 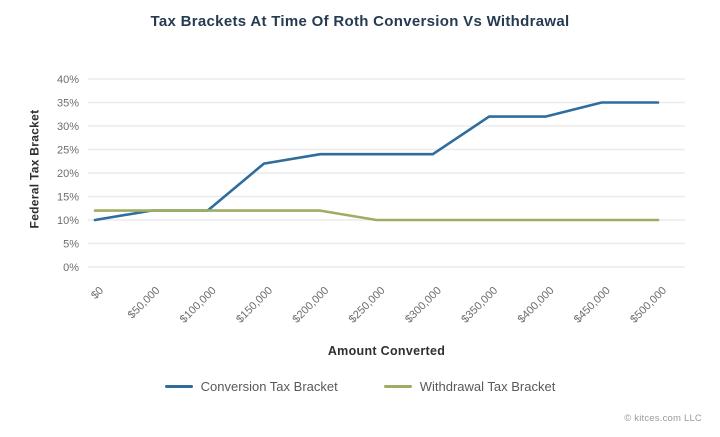 I want to click on y-tick-label: 5%, so click(x=71, y=245).